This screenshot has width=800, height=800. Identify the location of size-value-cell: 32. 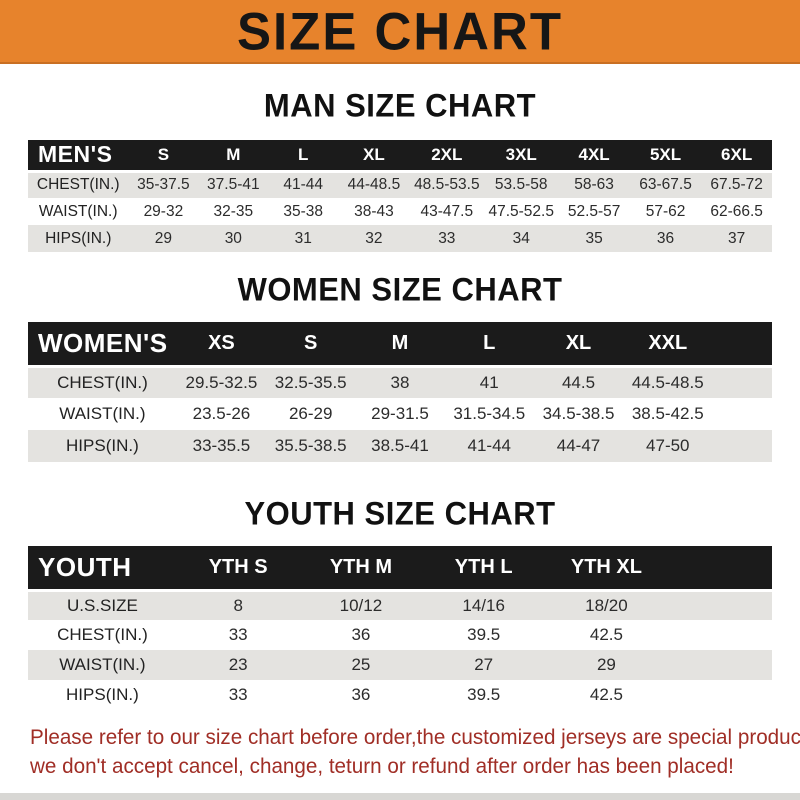
(374, 238).